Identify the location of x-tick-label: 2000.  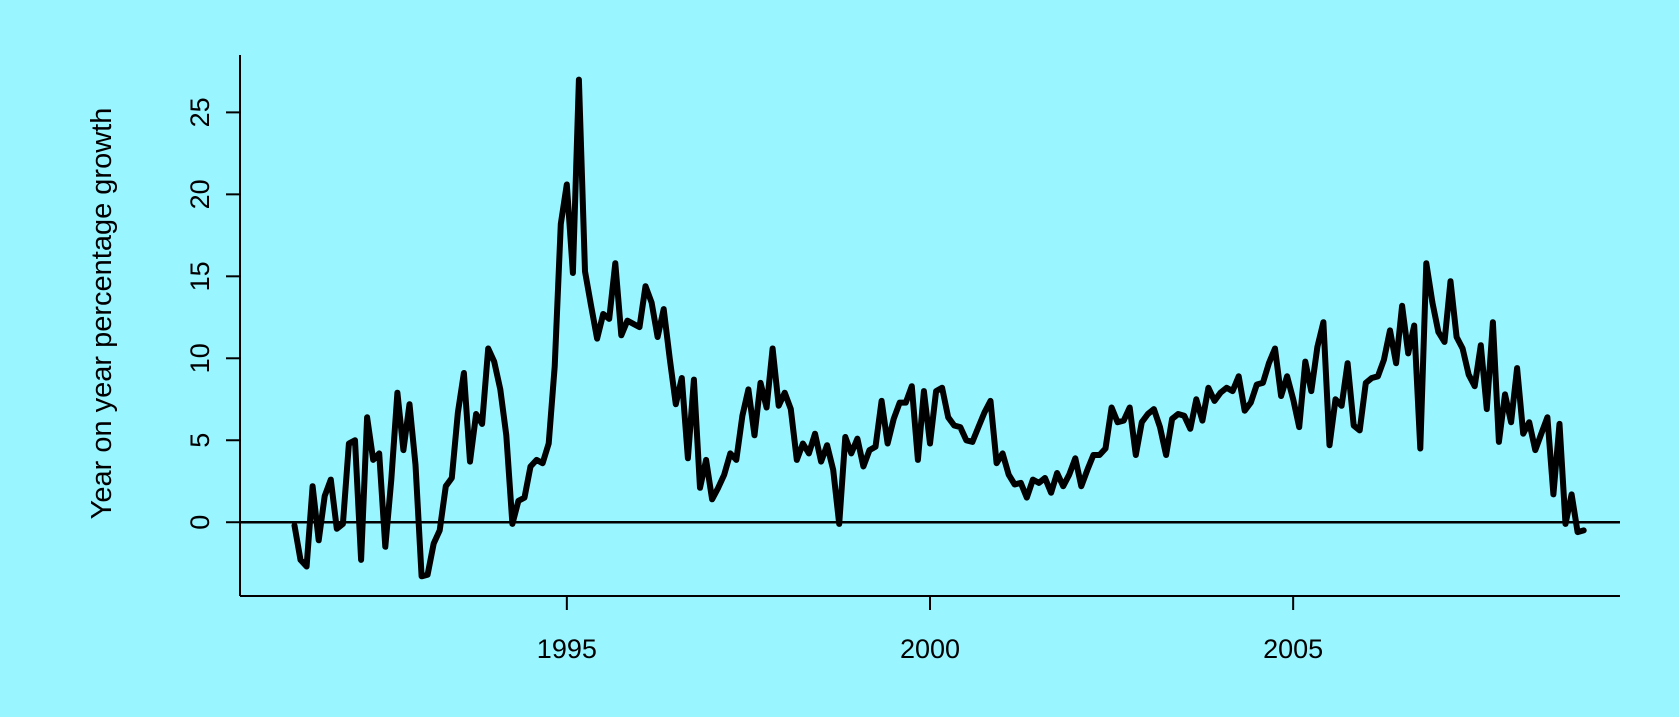
(930, 649).